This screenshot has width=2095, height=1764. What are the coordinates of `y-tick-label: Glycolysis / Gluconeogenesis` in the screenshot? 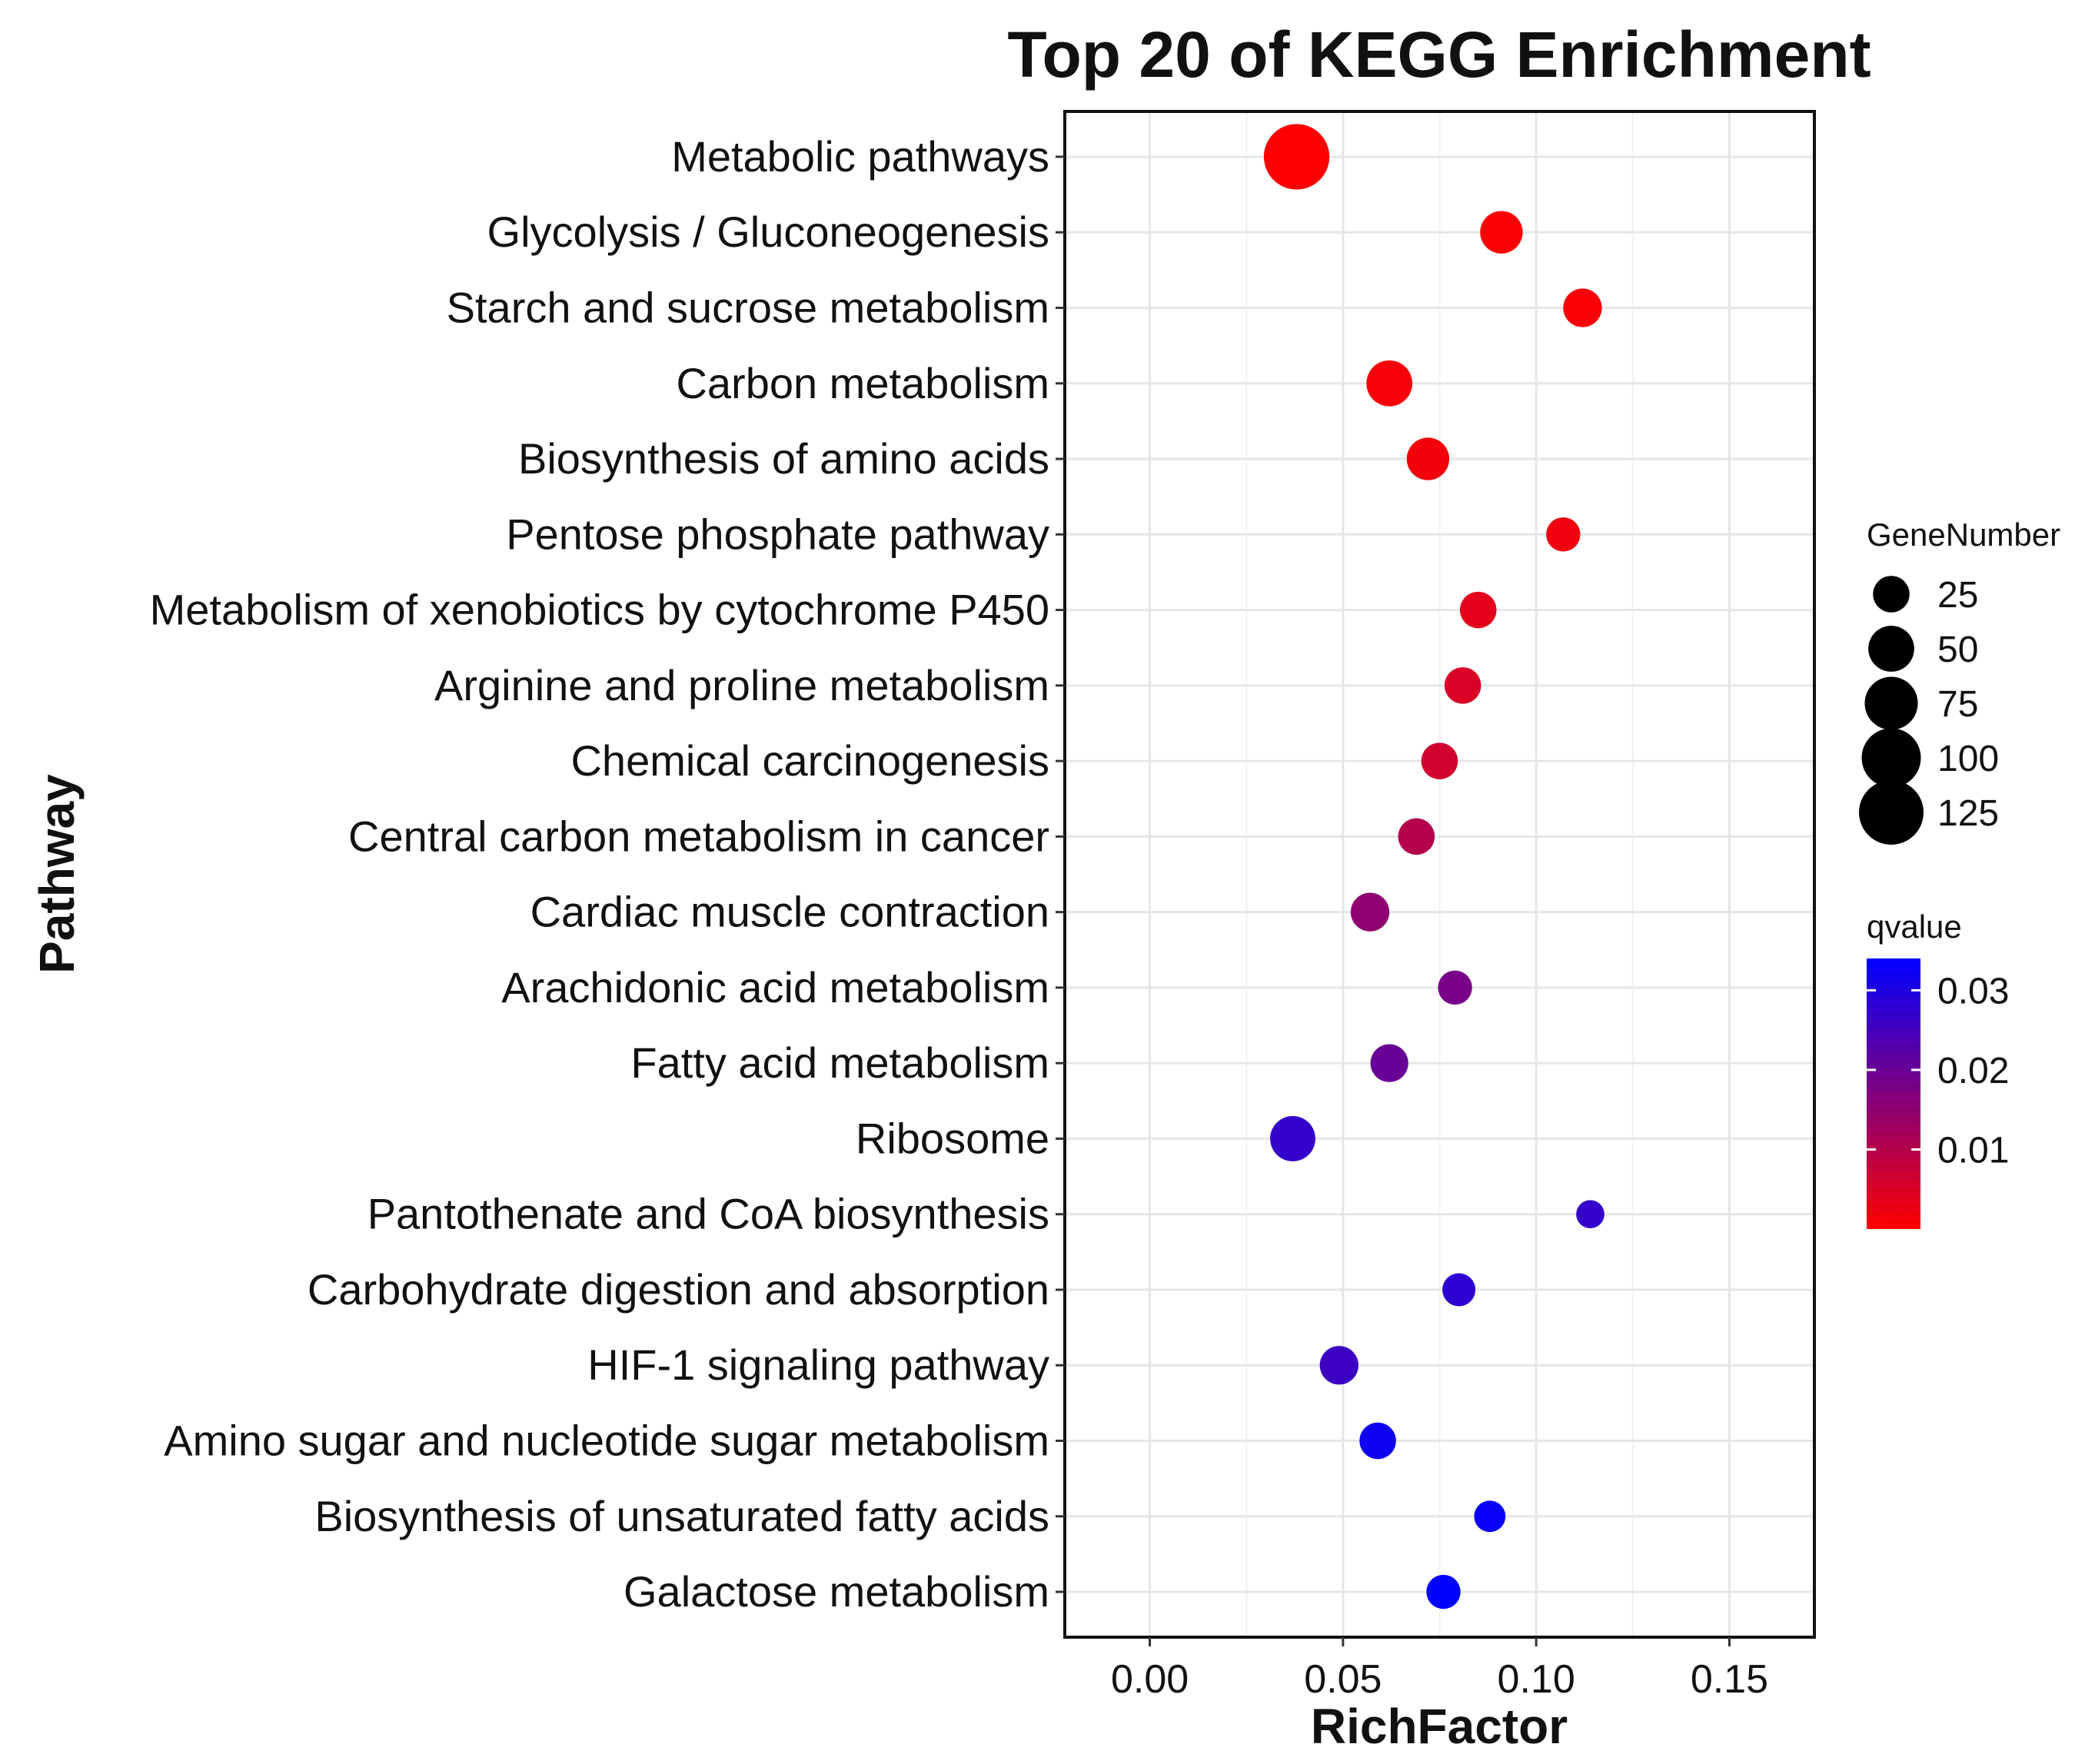 It's located at (768, 232).